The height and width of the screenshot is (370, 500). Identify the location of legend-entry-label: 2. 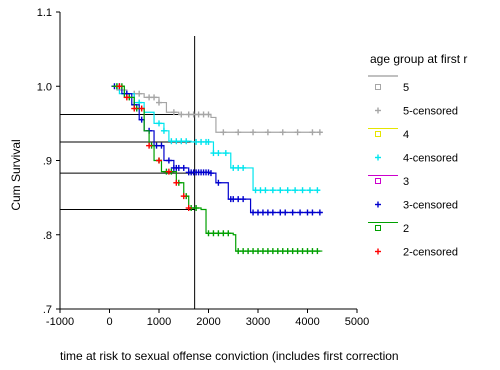
(406, 229).